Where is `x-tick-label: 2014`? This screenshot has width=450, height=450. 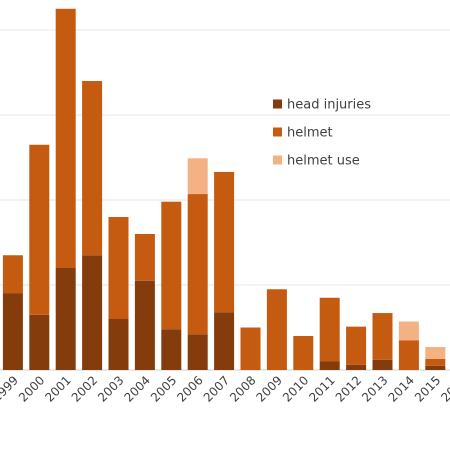
x-tick-label: 2014 is located at coordinates (401, 388).